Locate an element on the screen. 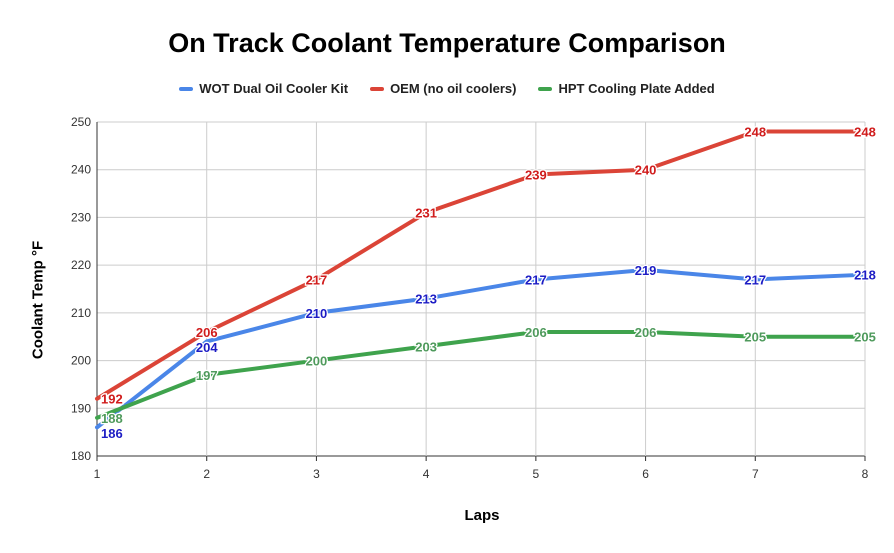 The image size is (894, 553). y-tick-label: 180 is located at coordinates (81, 456).